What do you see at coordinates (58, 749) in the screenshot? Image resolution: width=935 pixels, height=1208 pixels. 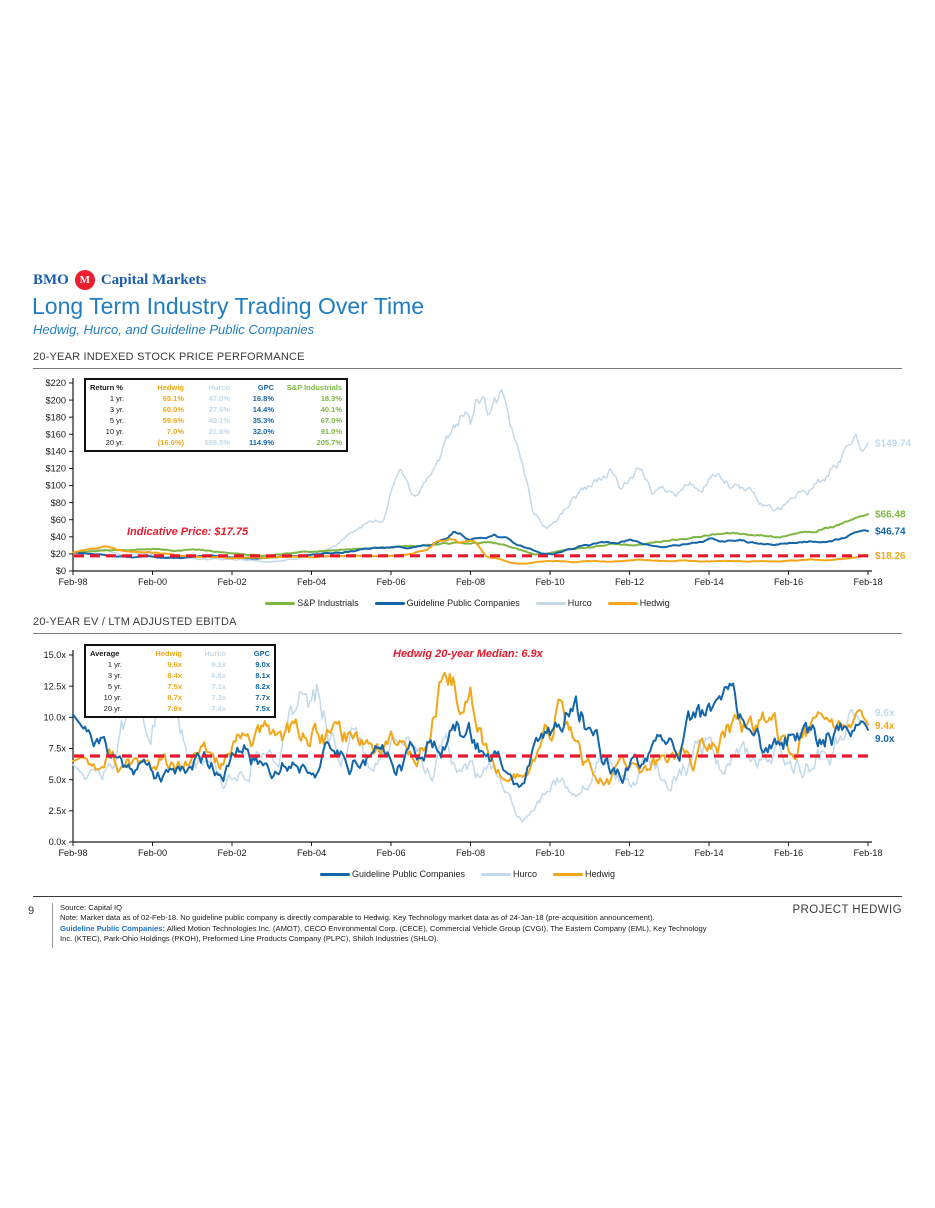 I see `y-tick-label: 7.5x` at bounding box center [58, 749].